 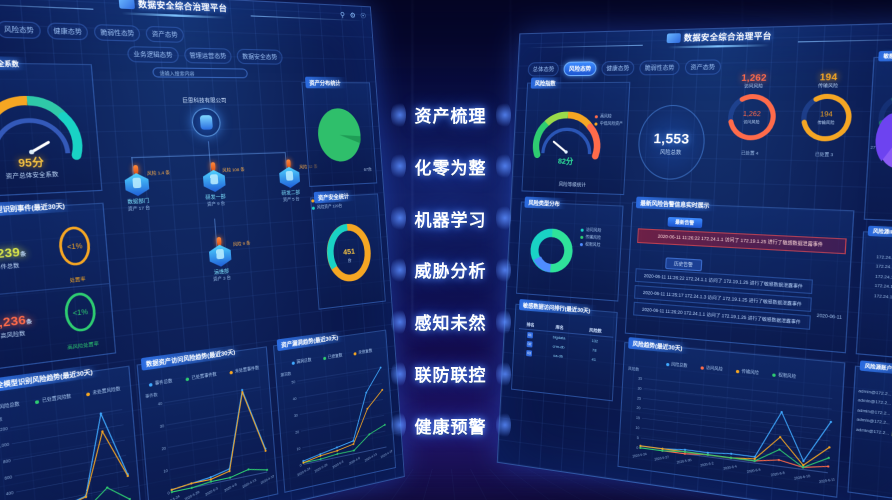 I want to click on donut-legend: 访问风险 传输风险 权限风险, so click(x=590, y=239).